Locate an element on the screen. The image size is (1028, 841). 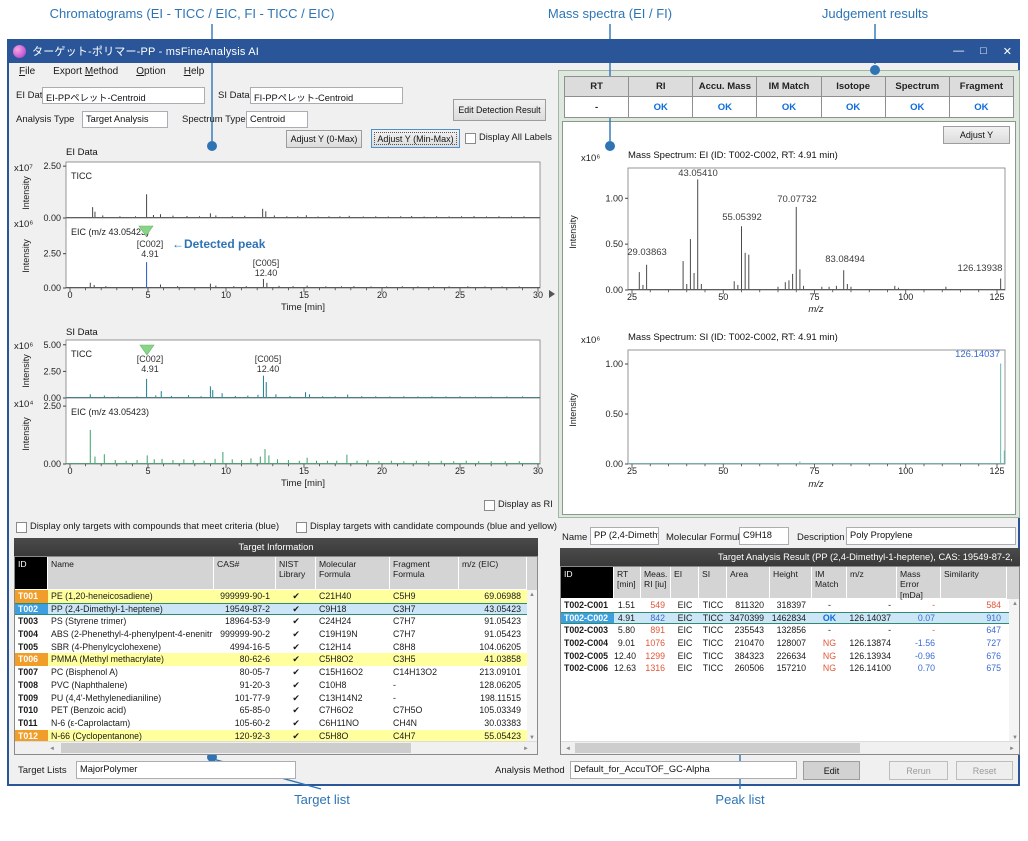
peak-col-header: Height is located at coordinates (791, 583).